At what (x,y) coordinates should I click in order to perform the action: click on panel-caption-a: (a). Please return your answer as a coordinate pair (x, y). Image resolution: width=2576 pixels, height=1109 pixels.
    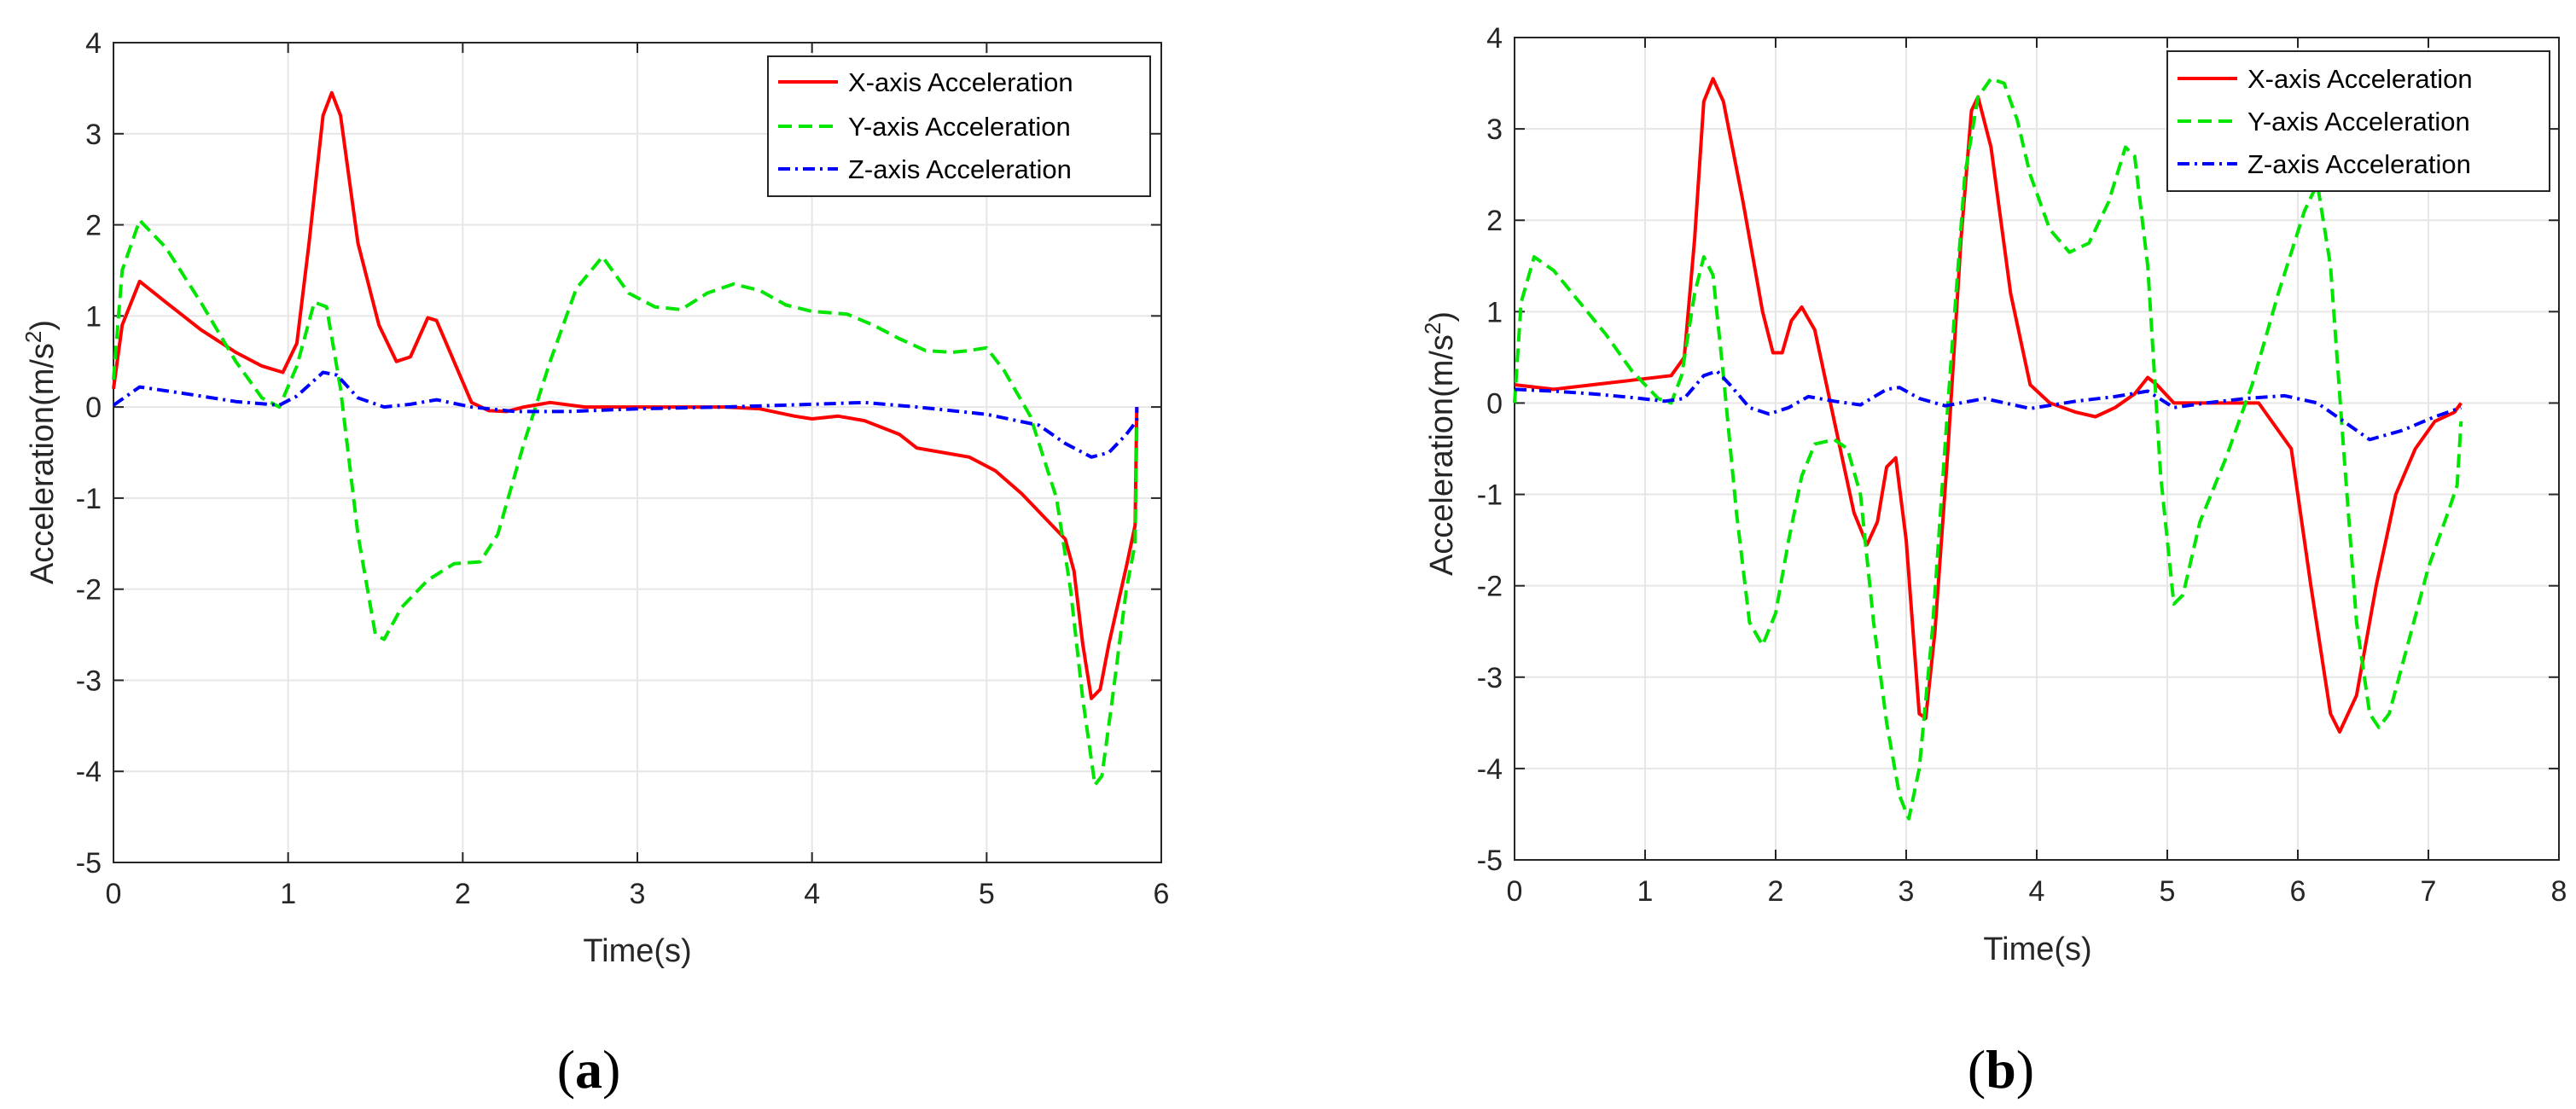
    Looking at the image, I should click on (589, 1069).